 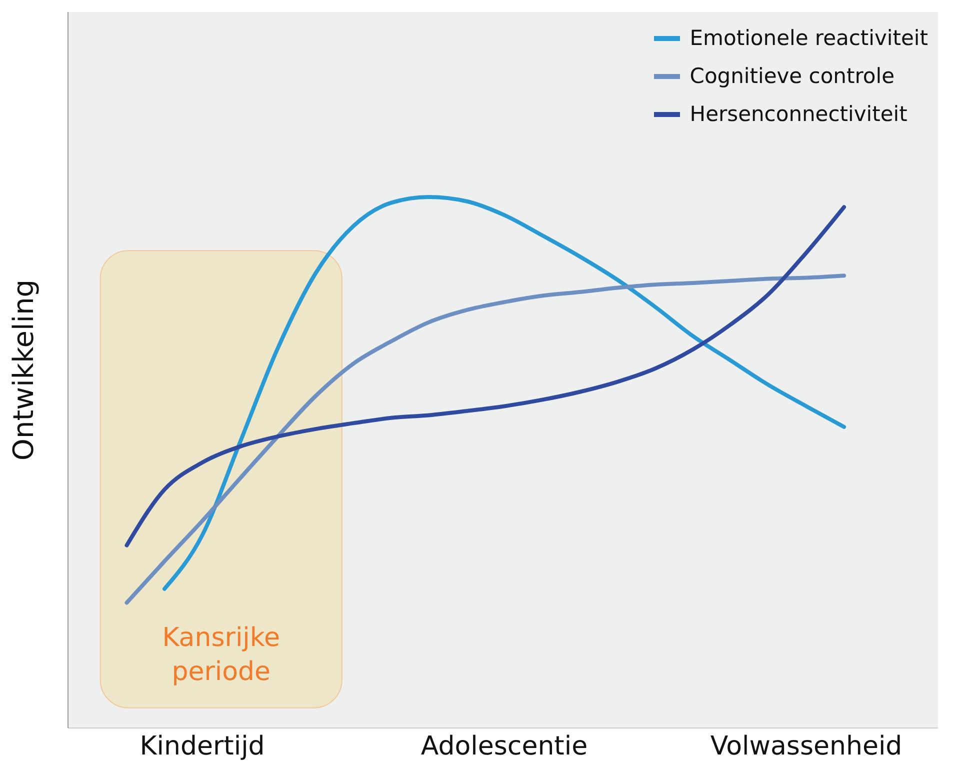 What do you see at coordinates (504, 746) in the screenshot?
I see `x-tick-label: Adolescentie` at bounding box center [504, 746].